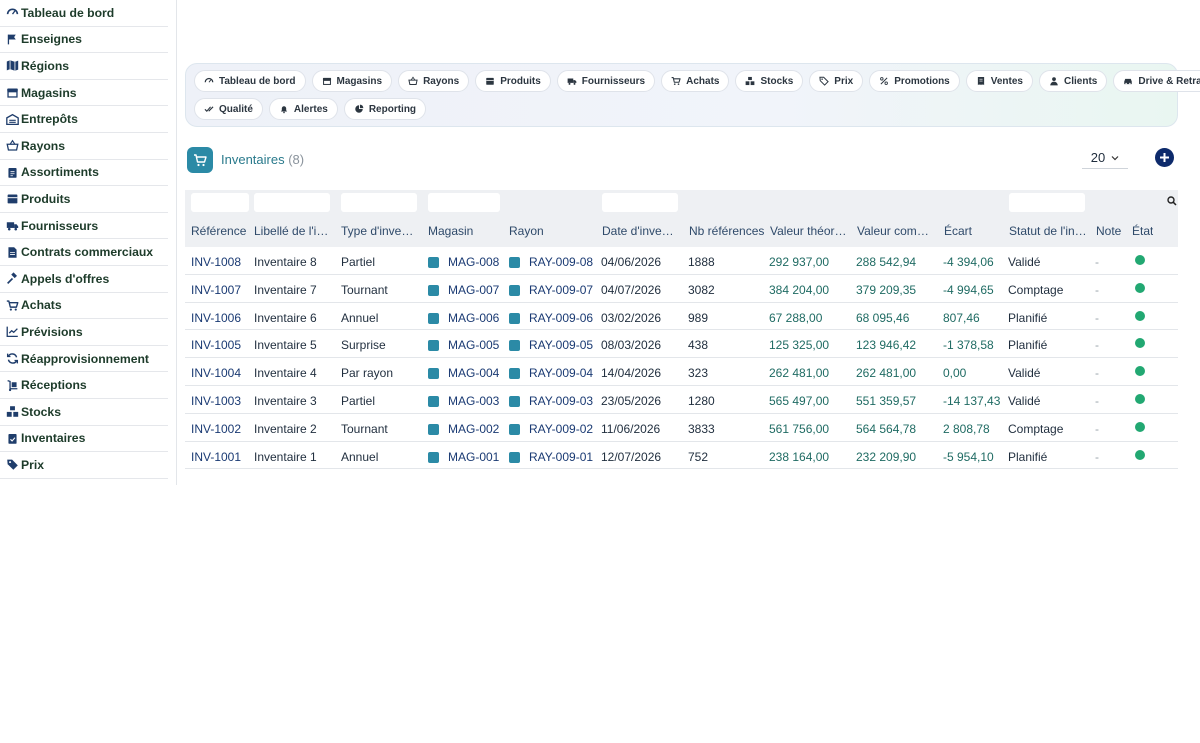 This screenshot has width=1200, height=743. What do you see at coordinates (958, 231) in the screenshot?
I see `column-header: Écart` at bounding box center [958, 231].